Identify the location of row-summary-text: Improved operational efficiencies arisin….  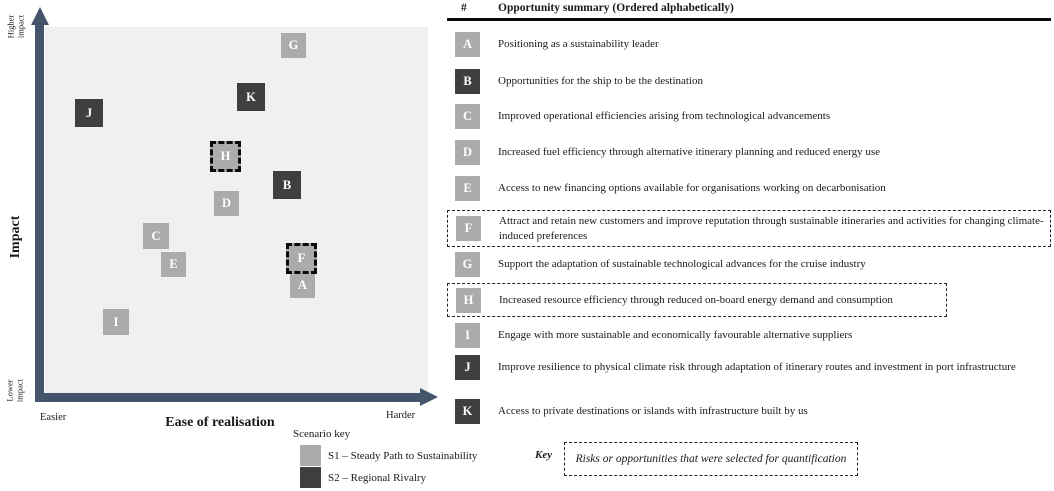
(664, 116).